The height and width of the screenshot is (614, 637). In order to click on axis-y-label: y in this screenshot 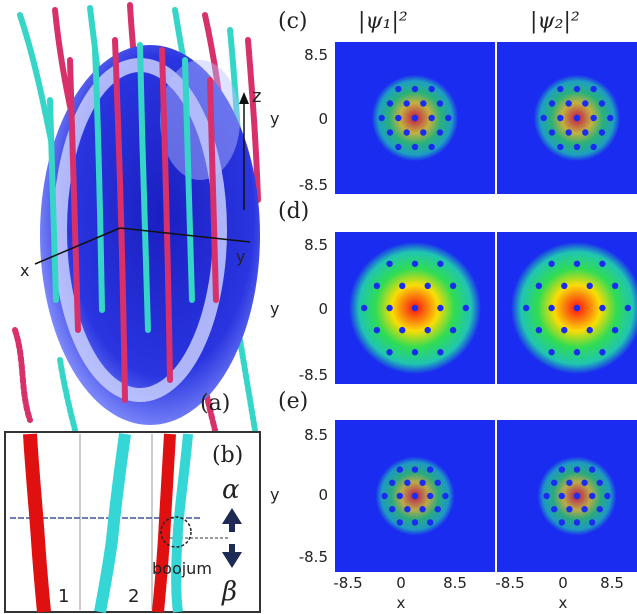, I will do `click(240, 256)`.